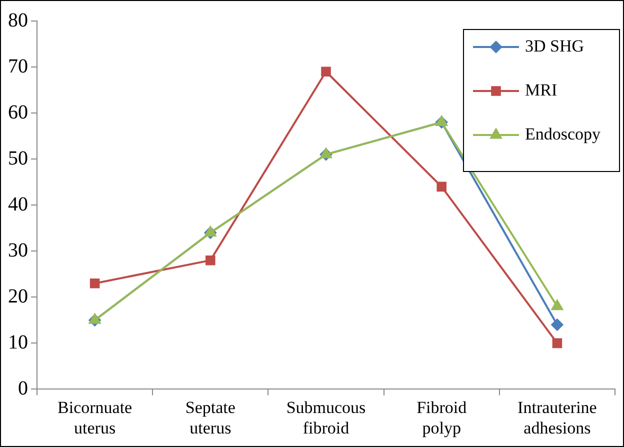 The height and width of the screenshot is (447, 624). What do you see at coordinates (18, 342) in the screenshot?
I see `y-tick-label: 10` at bounding box center [18, 342].